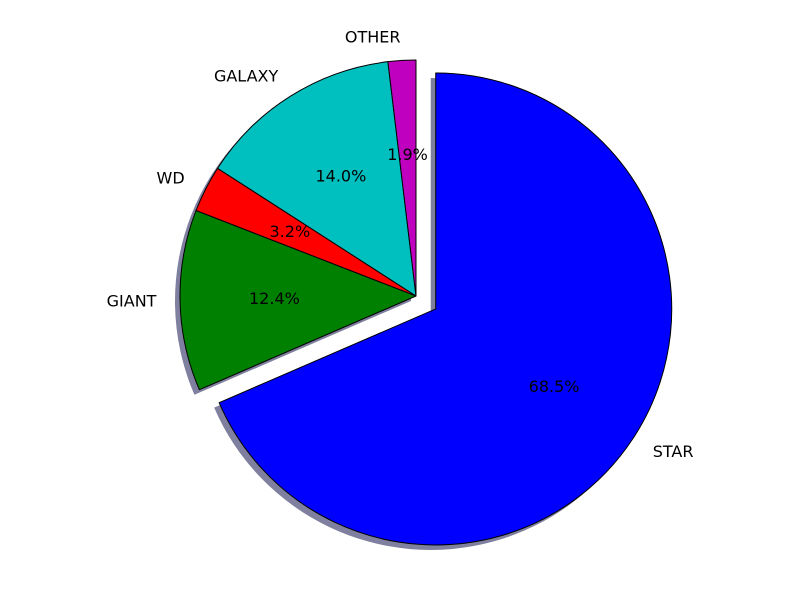 This screenshot has width=800, height=600. I want to click on slice-giant, so click(298, 300).